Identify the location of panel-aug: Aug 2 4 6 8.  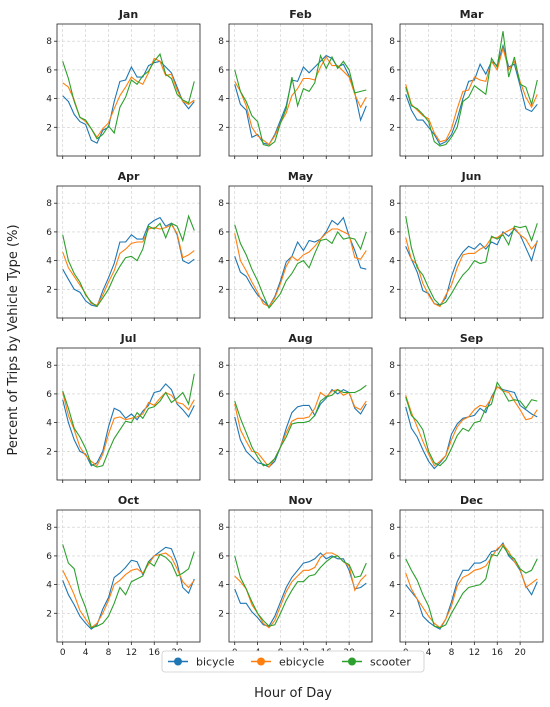
(295, 407).